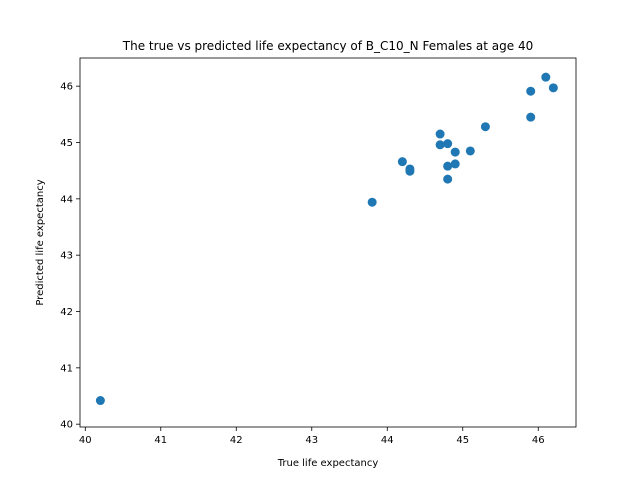 The height and width of the screenshot is (480, 640). What do you see at coordinates (66, 368) in the screenshot?
I see `y-tick-label: 41` at bounding box center [66, 368].